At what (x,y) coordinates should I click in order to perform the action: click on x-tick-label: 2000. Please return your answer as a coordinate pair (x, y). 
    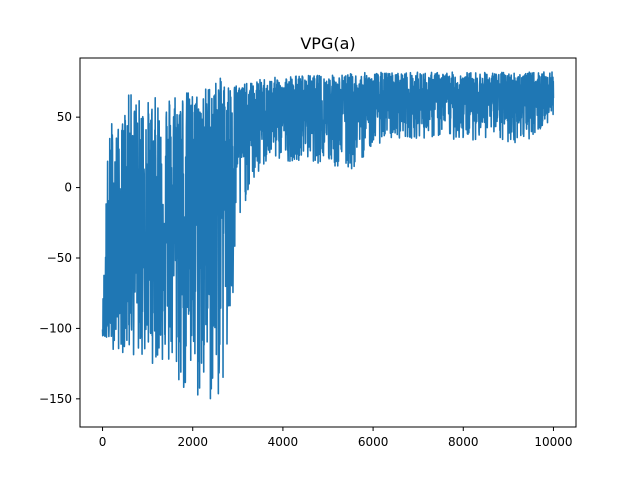
    Looking at the image, I should click on (192, 442).